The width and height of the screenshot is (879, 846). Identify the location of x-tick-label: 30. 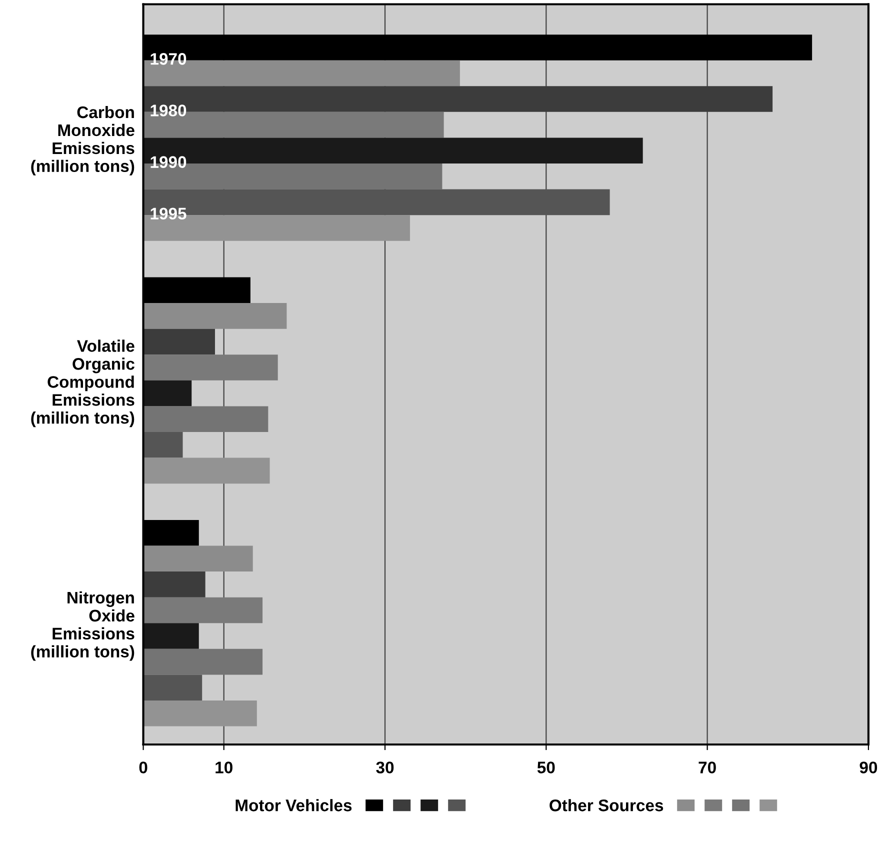
(385, 768).